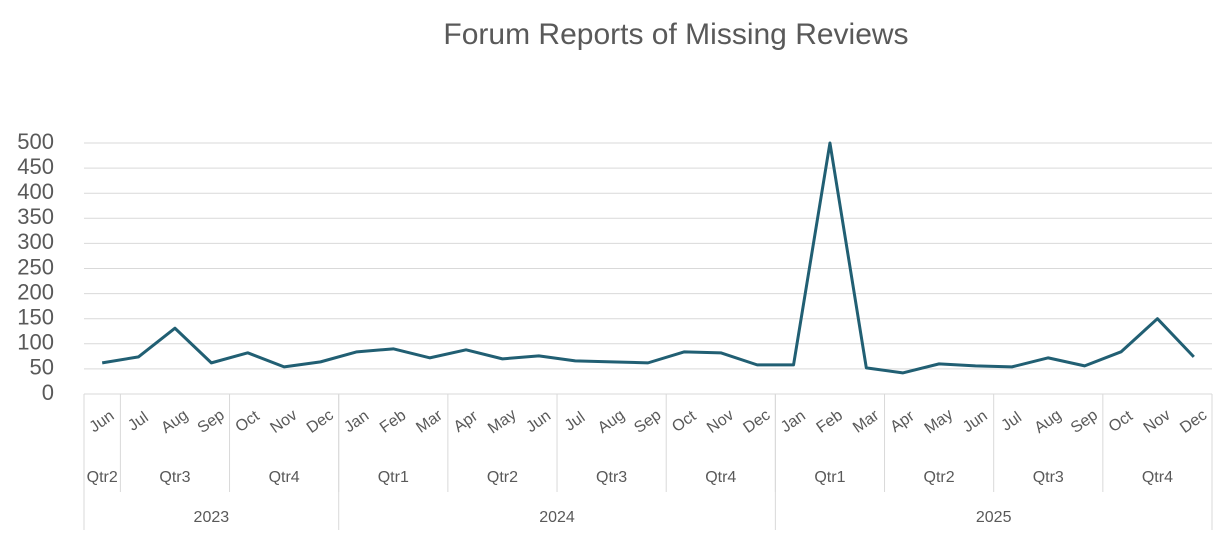  Describe the element at coordinates (35, 266) in the screenshot. I see `y-tick-label: 250` at that location.